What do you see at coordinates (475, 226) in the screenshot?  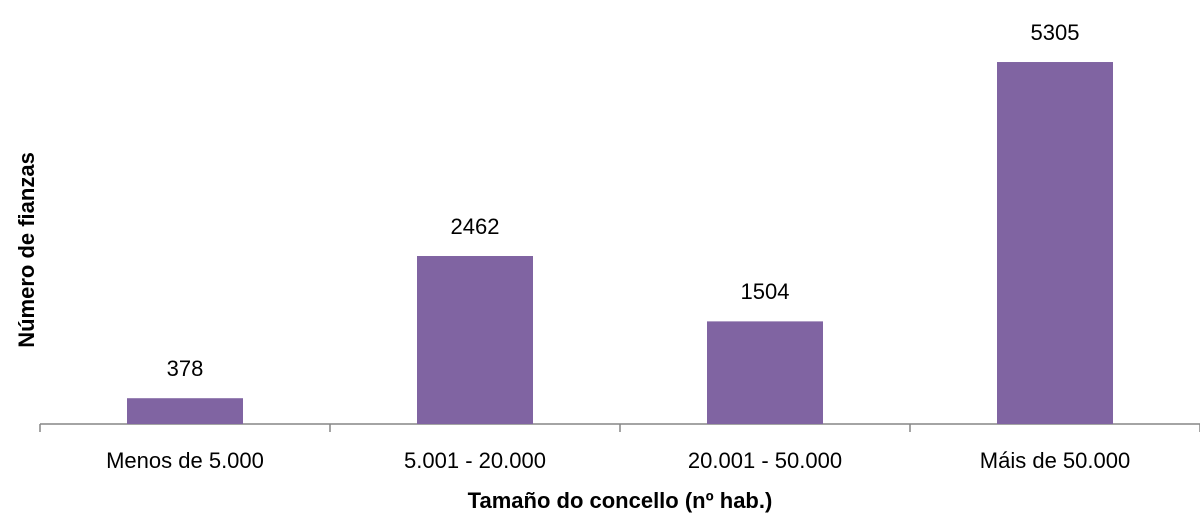 I see `value-label: 2462` at bounding box center [475, 226].